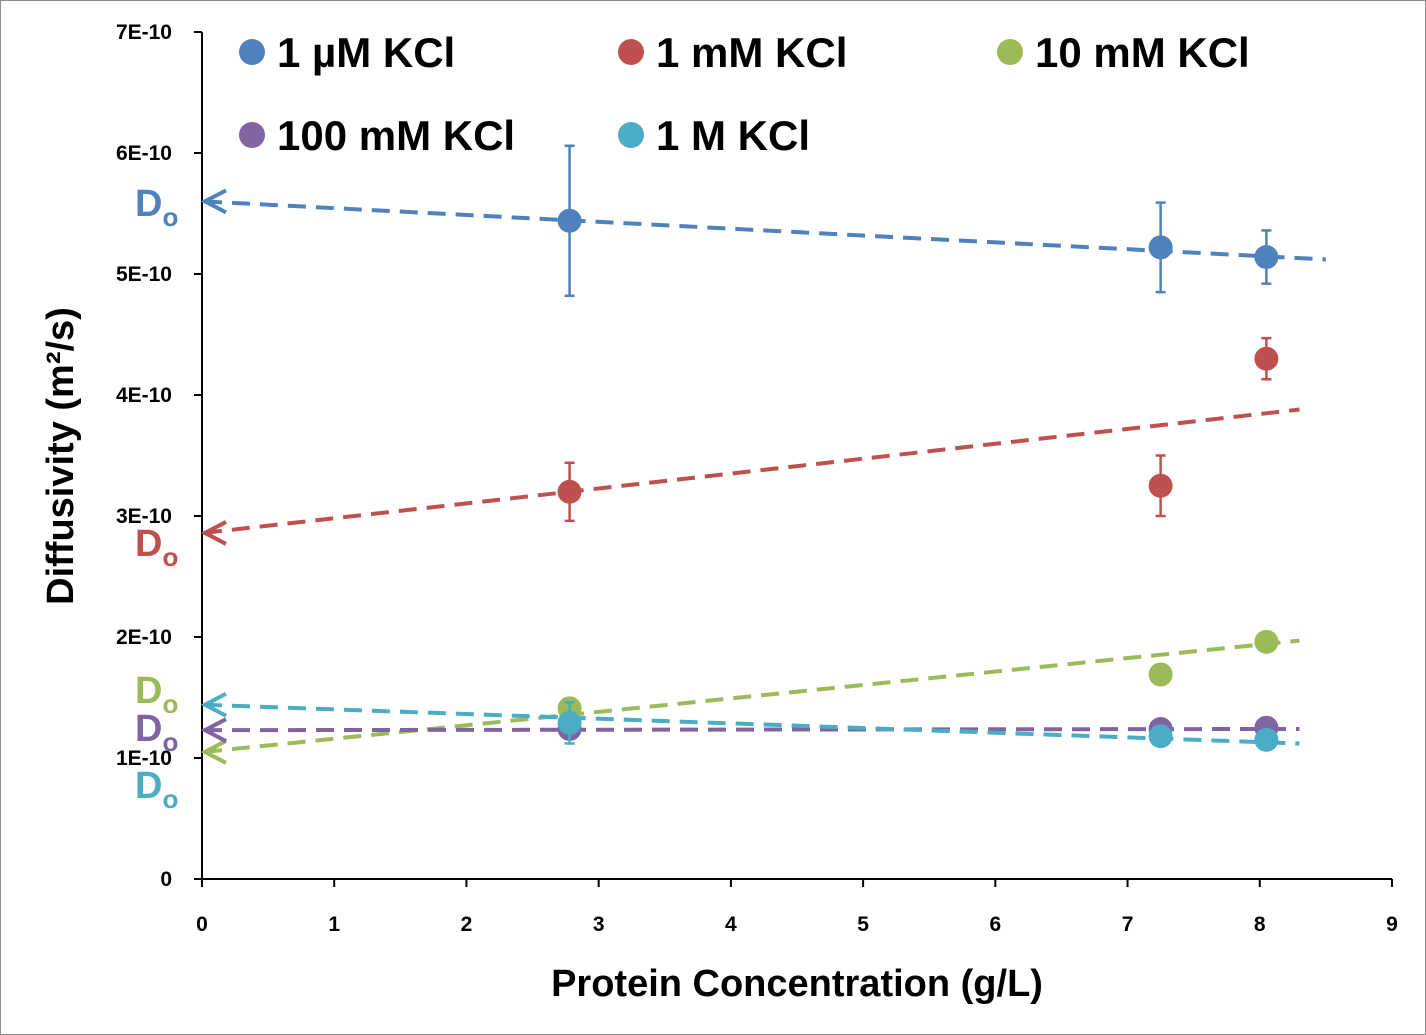 The image size is (1426, 1035). I want to click on legend-label: 1 mM KCl, so click(751, 52).